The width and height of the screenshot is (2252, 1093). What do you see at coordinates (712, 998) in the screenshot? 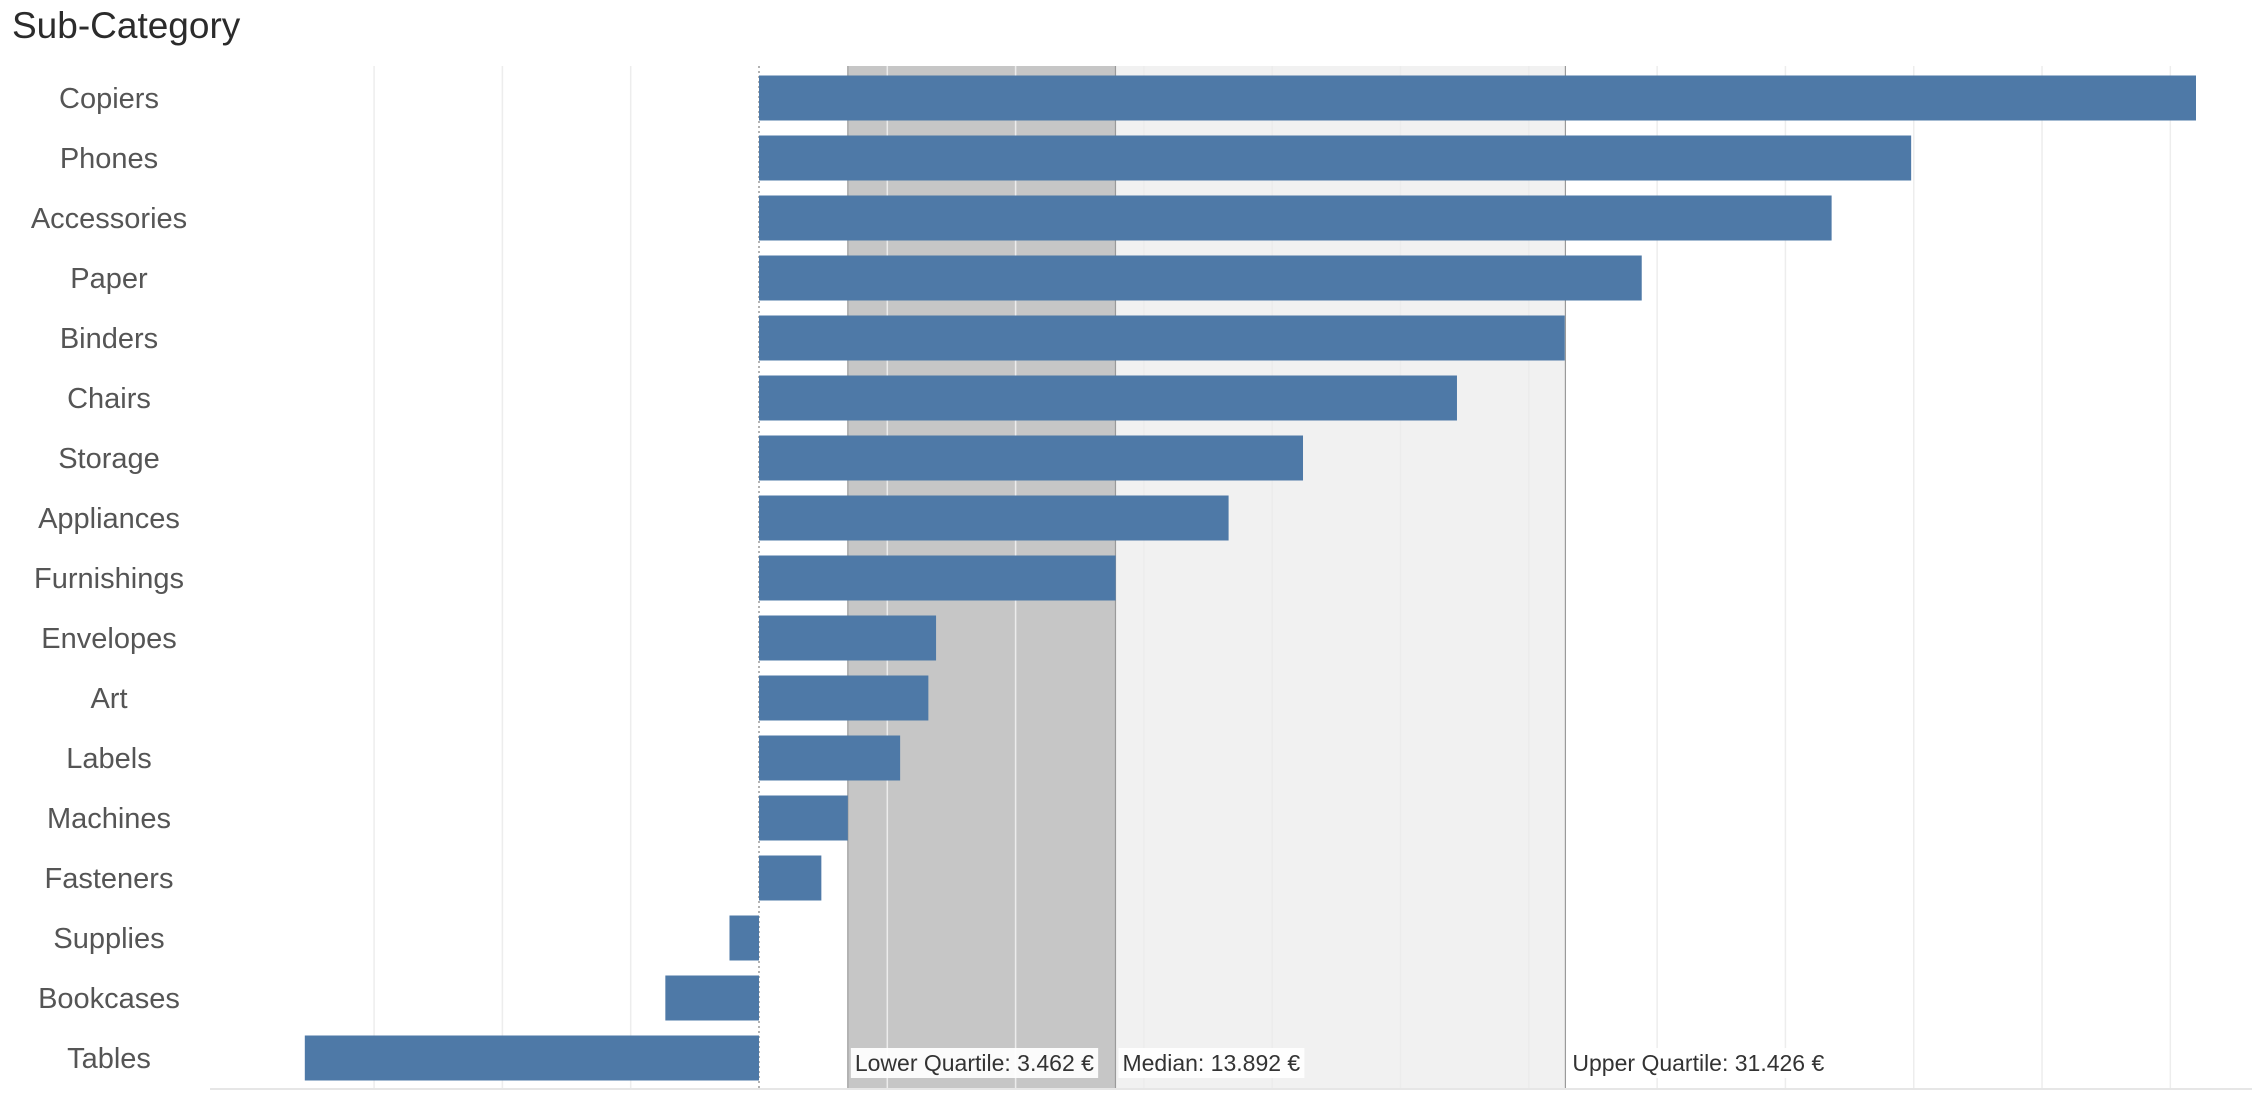
I see `bar-bookcases` at bounding box center [712, 998].